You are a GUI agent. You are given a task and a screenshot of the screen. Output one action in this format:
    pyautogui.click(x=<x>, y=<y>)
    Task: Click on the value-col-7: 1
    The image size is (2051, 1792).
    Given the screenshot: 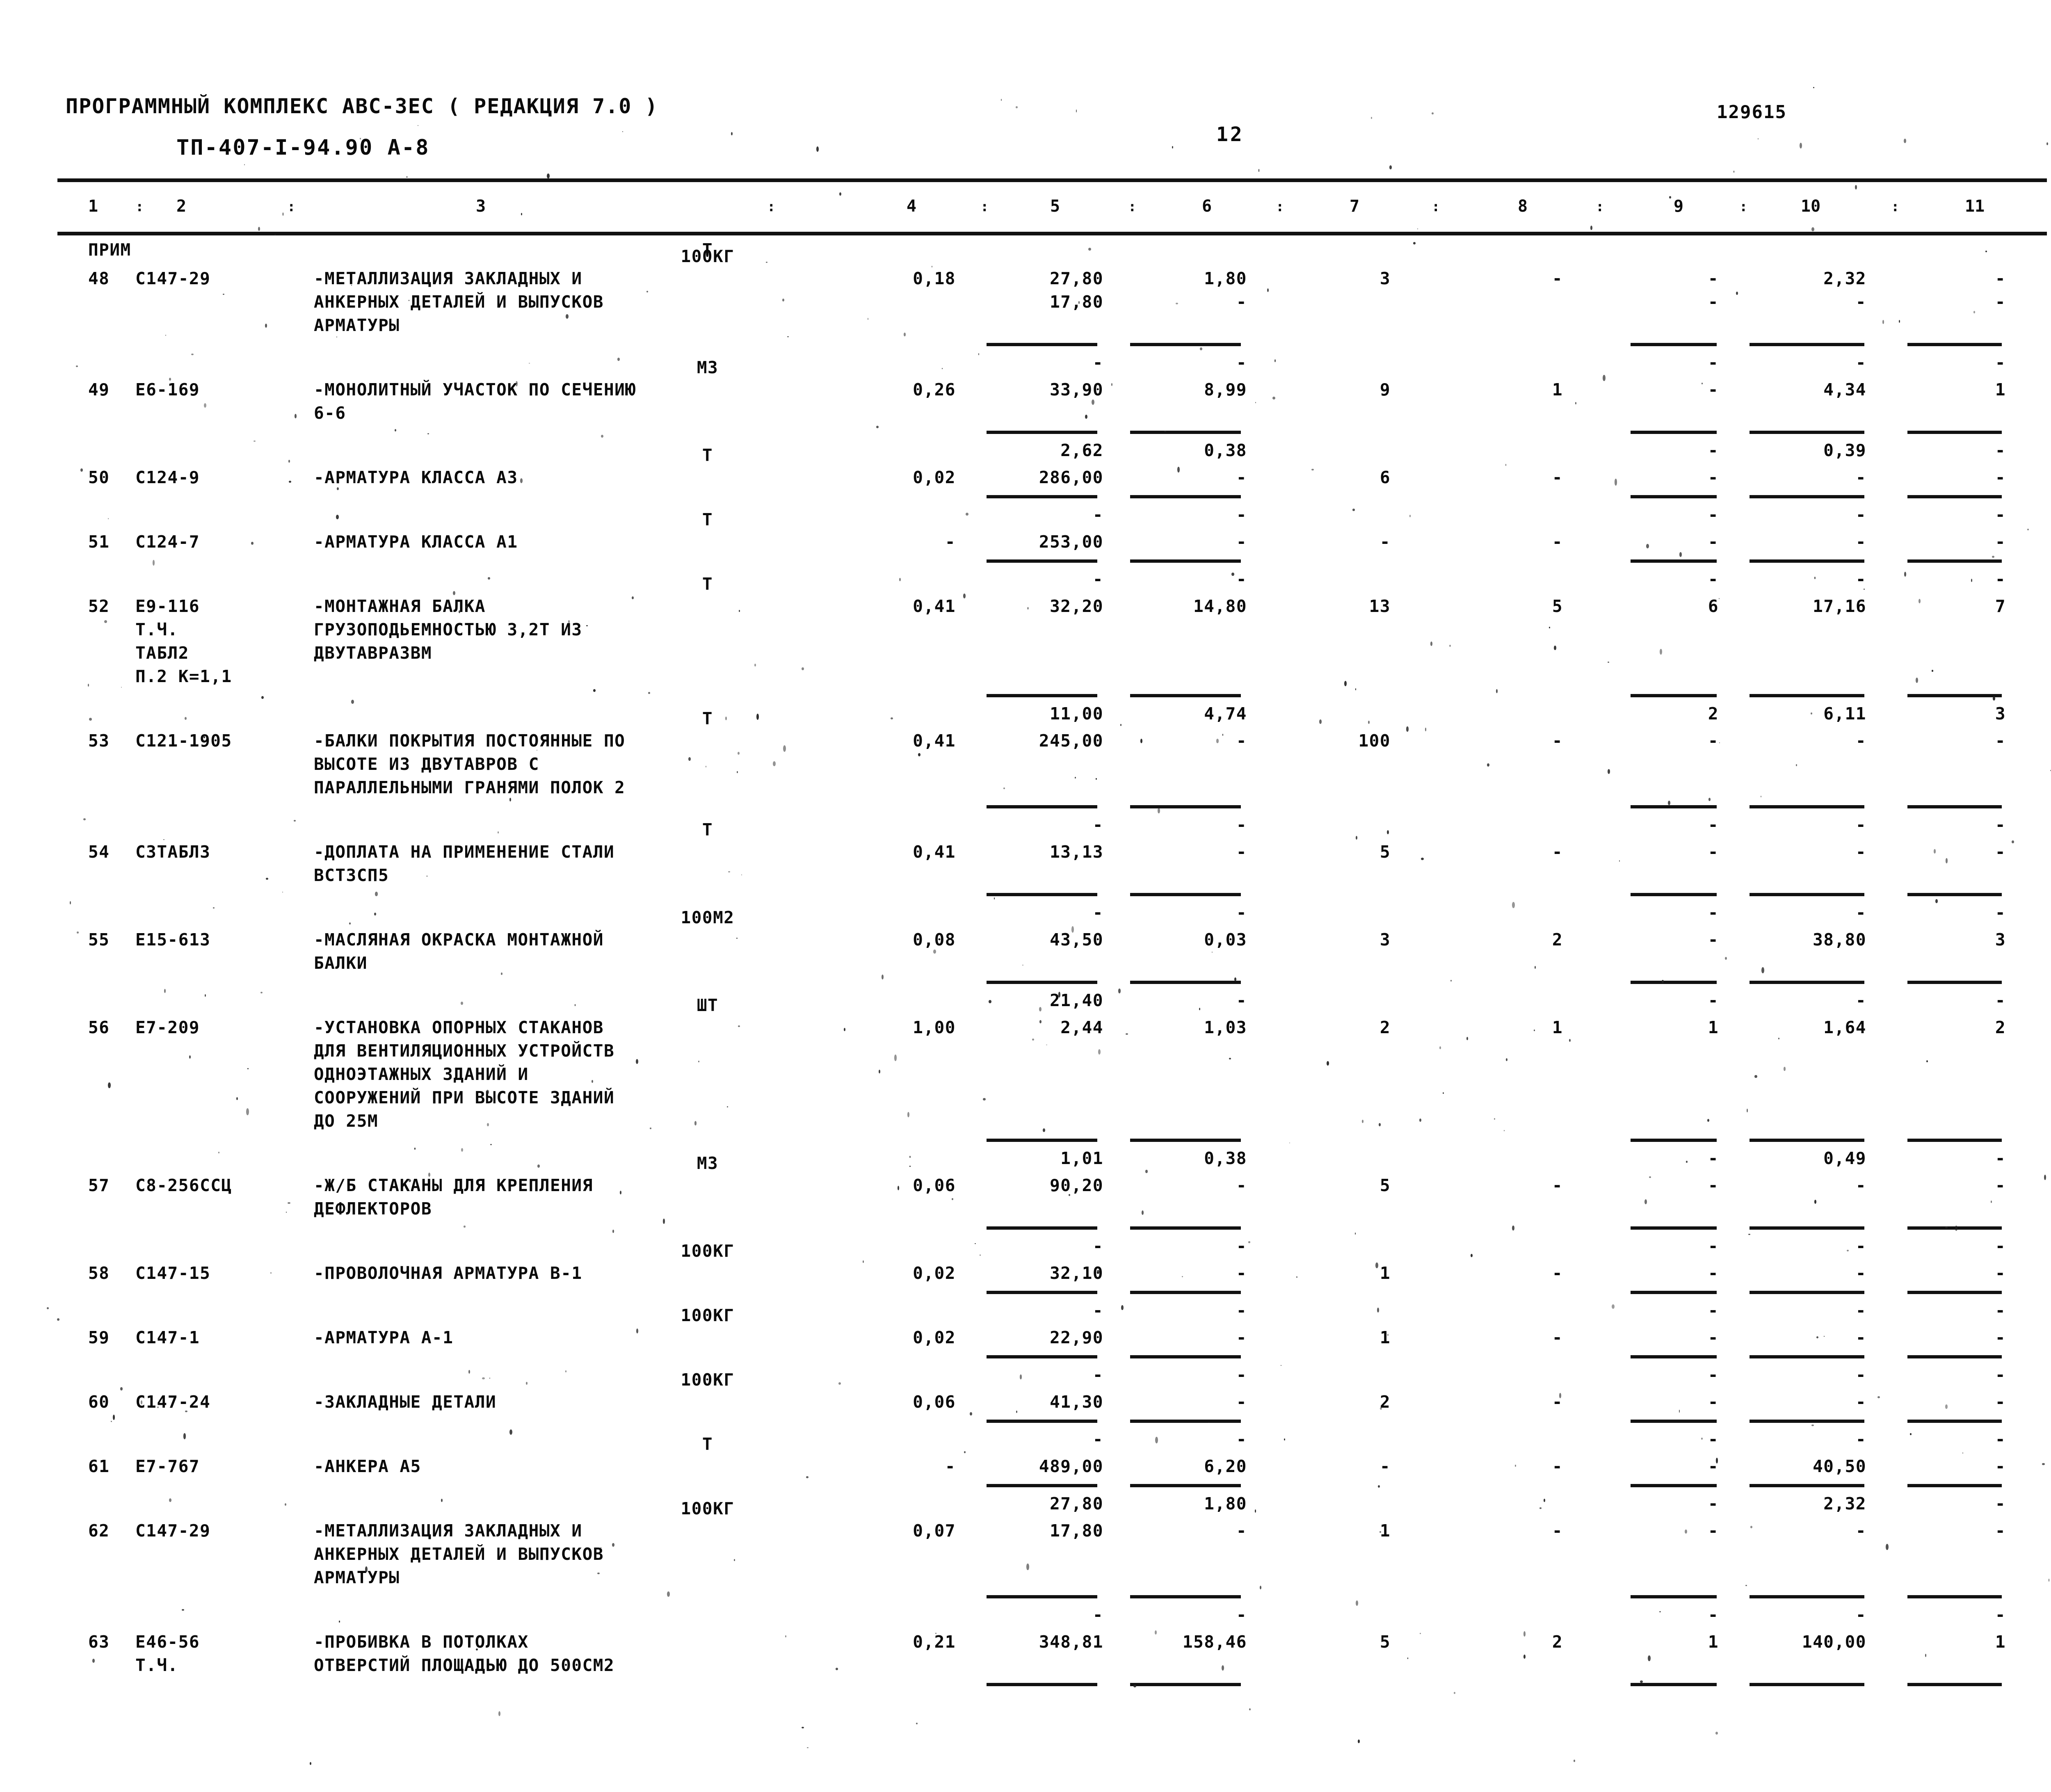 What is the action you would take?
    pyautogui.click(x=1385, y=1531)
    